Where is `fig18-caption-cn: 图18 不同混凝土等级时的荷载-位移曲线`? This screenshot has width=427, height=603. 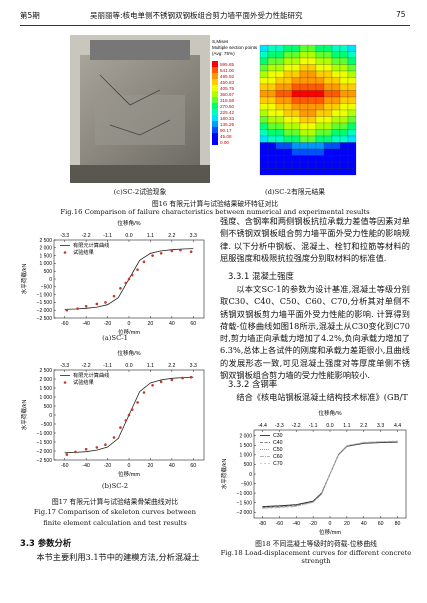 fig18-caption-cn: 图18 不同混凝土等级时的荷载-位移曲线 is located at coordinates (316, 544).